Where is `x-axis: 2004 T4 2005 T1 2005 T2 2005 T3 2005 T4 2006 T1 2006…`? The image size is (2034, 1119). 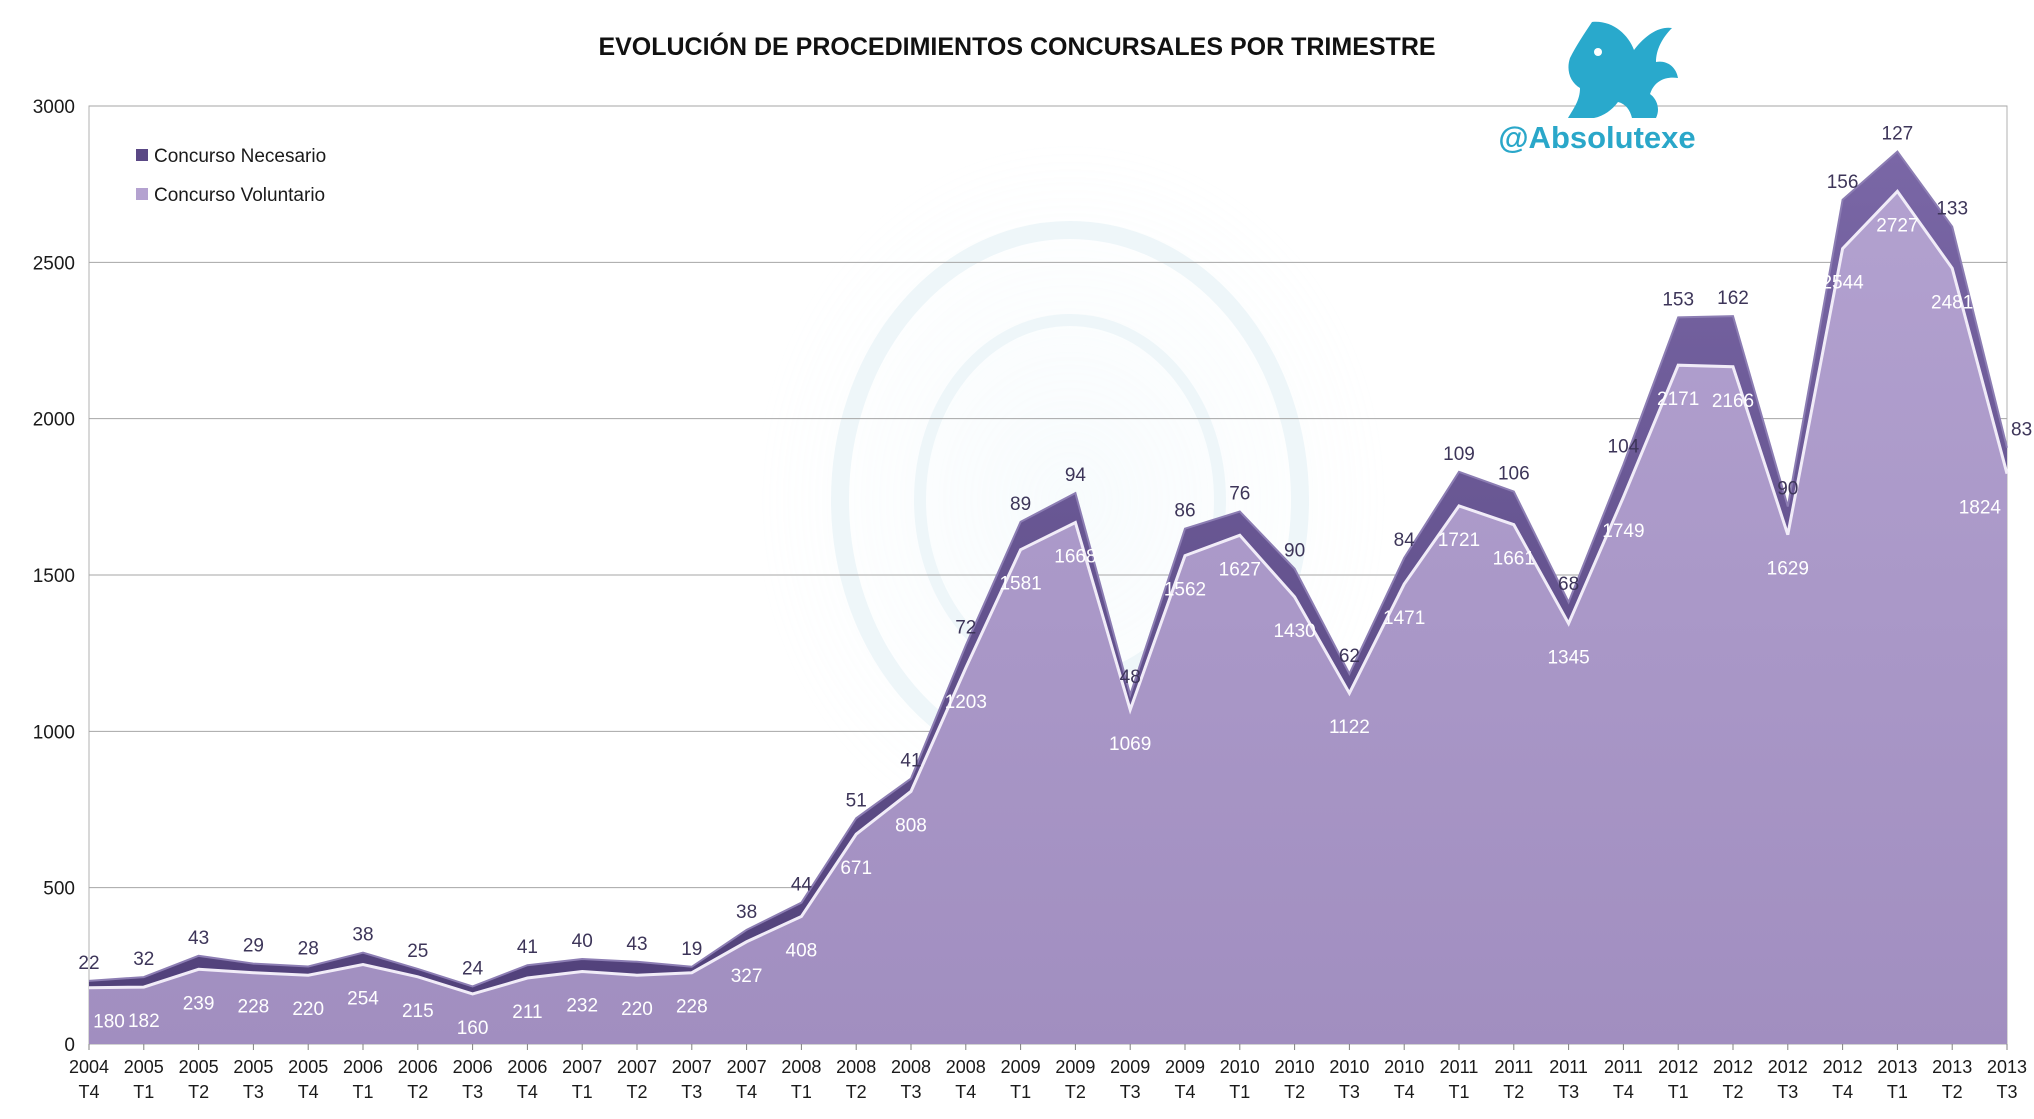
x-axis: 2004 T4 2005 T1 2005 T2 2005 T3 2005 T4 2006 T1 2006… is located at coordinates (1048, 1073).